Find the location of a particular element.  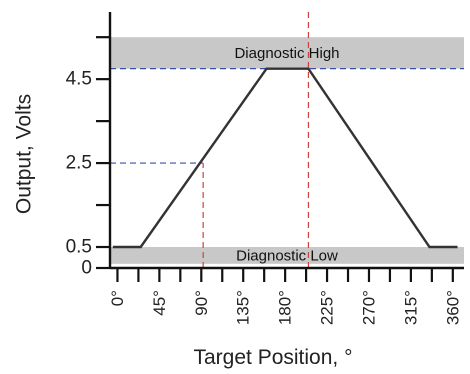

band-label-0: Diagnostic High is located at coordinates (286, 53).